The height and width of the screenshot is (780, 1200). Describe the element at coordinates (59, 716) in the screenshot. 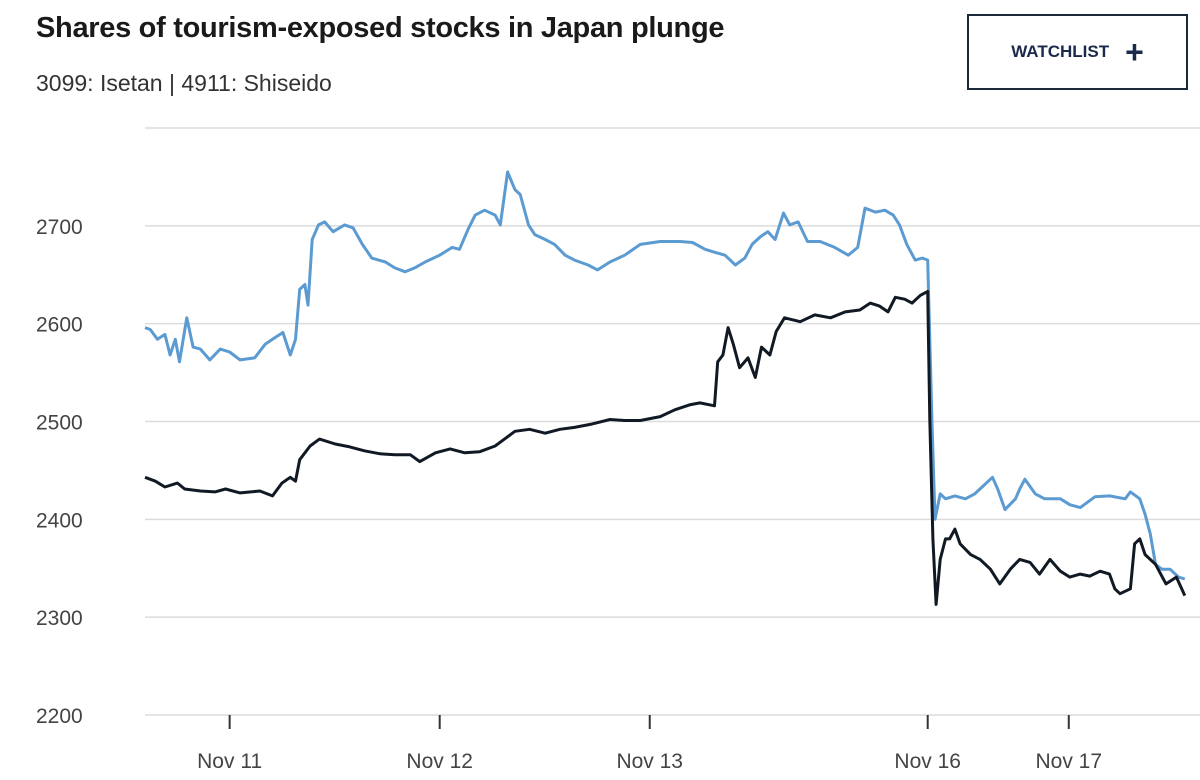

I see `y-tick-label: 2200` at that location.